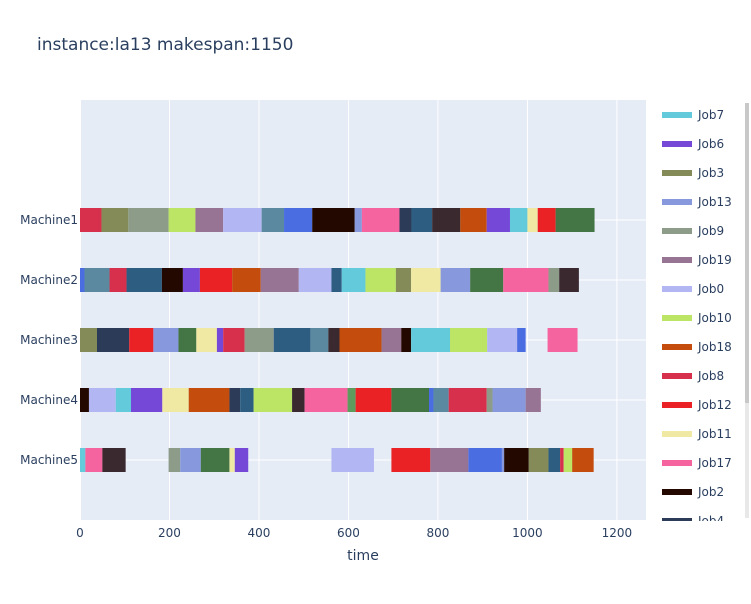  I want to click on legend-item: Job18, so click(697, 347).